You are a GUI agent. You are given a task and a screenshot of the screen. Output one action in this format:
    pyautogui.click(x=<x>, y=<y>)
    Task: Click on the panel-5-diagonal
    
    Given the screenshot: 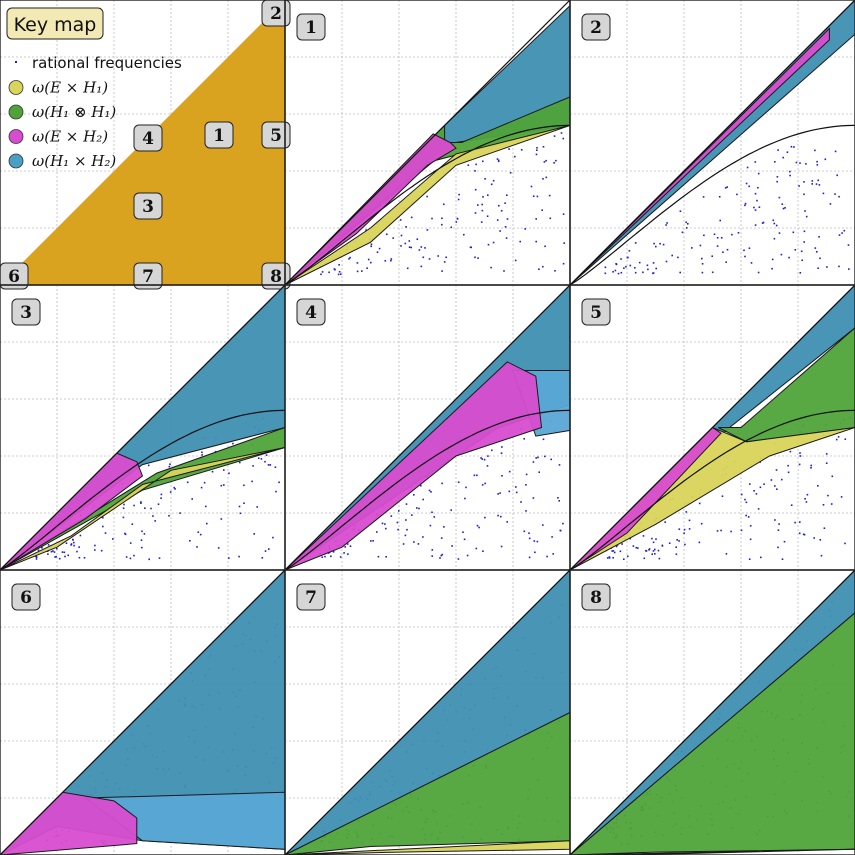 What is the action you would take?
    pyautogui.click(x=712, y=427)
    